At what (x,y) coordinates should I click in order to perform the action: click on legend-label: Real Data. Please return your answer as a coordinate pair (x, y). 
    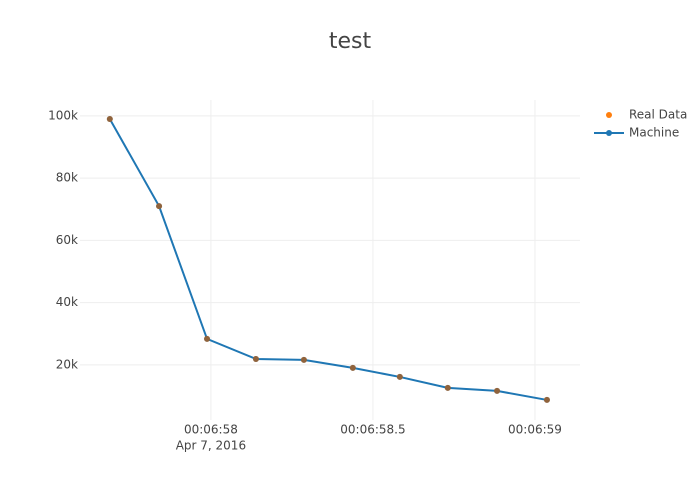
    Looking at the image, I should click on (658, 115).